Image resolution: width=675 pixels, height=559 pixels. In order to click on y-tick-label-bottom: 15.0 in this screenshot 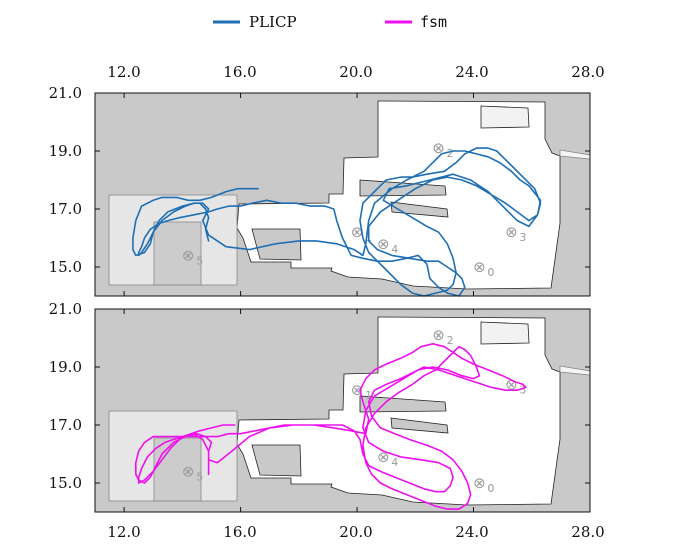, I will do `click(65, 483)`.